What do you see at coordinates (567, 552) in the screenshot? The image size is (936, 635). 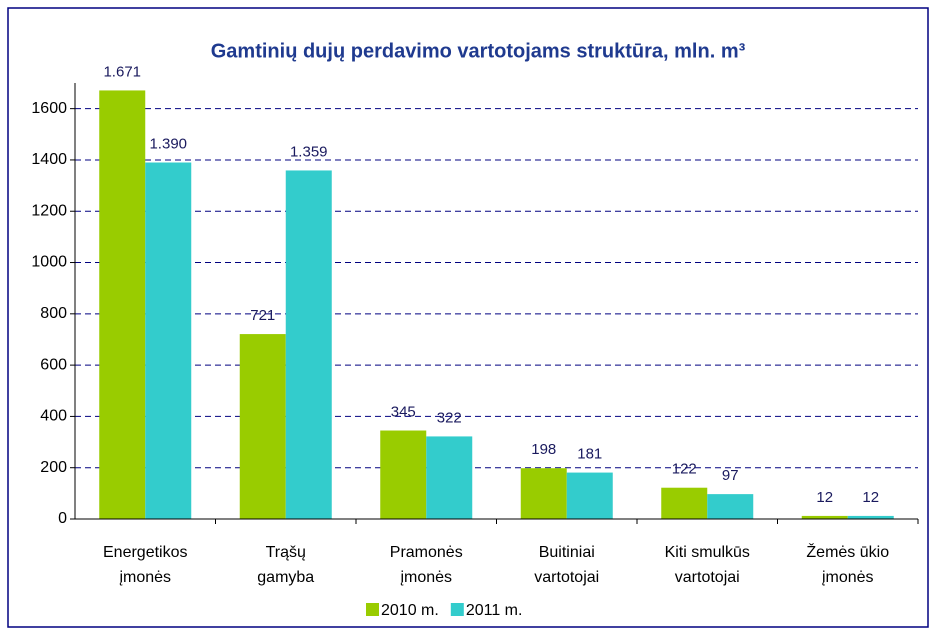 I see `x-tick-label: Buitiniai` at bounding box center [567, 552].